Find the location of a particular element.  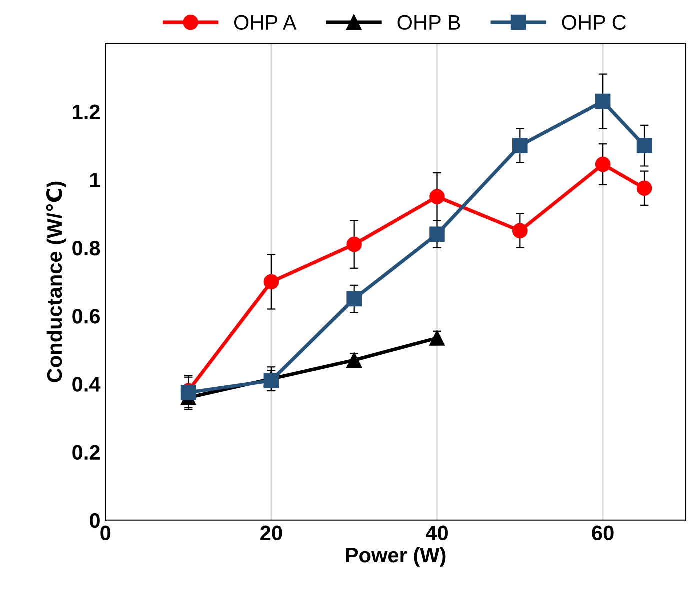

x-tick-label: 60 is located at coordinates (603, 533).